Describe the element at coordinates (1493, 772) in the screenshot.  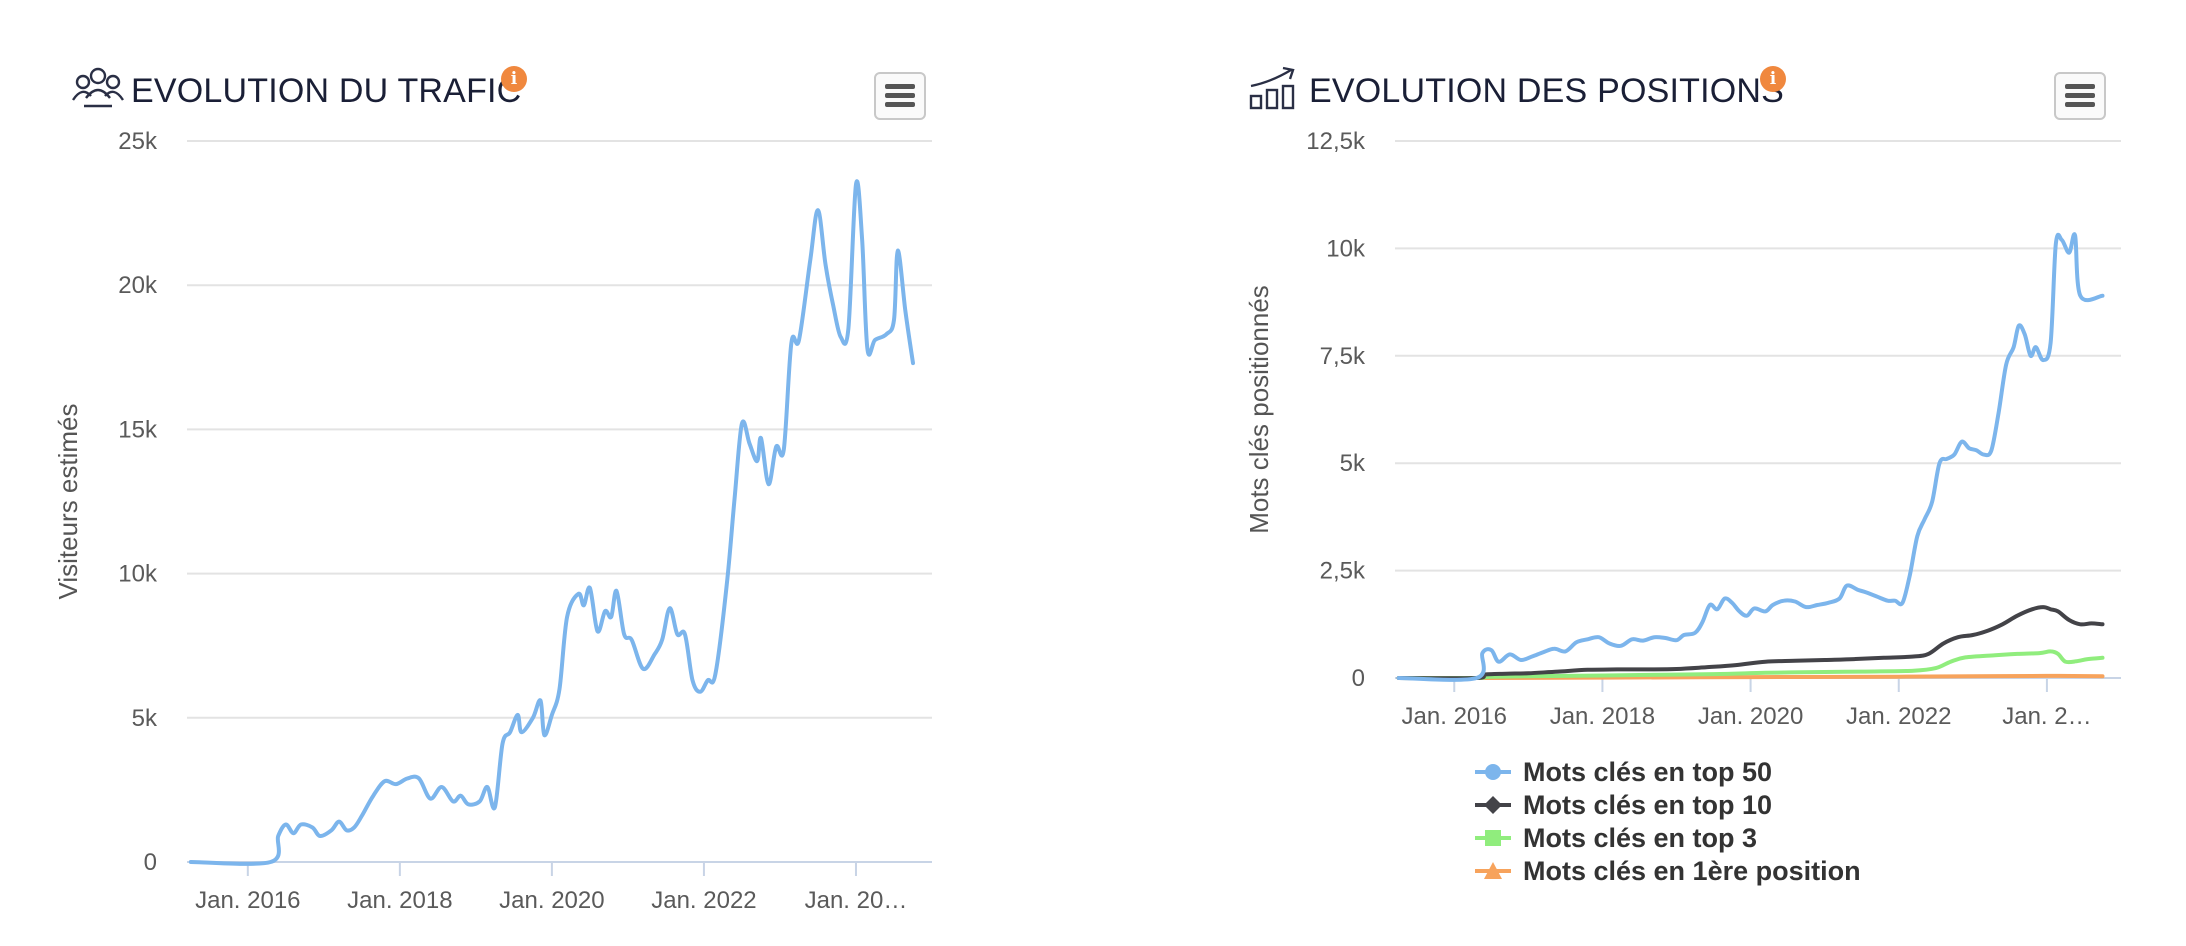
I see `legend-marker-circle-icon` at that location.